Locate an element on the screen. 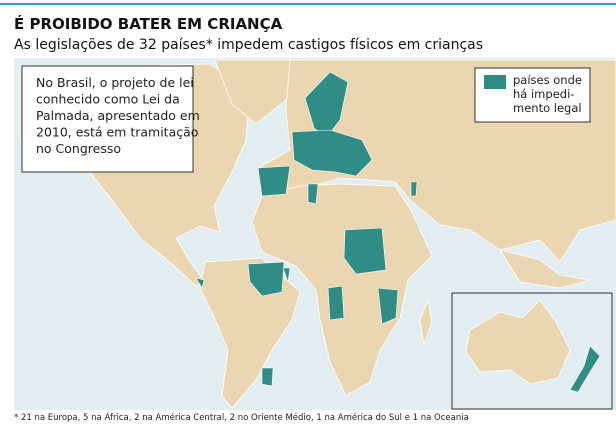  note-line: no Congresso is located at coordinates (78, 148).